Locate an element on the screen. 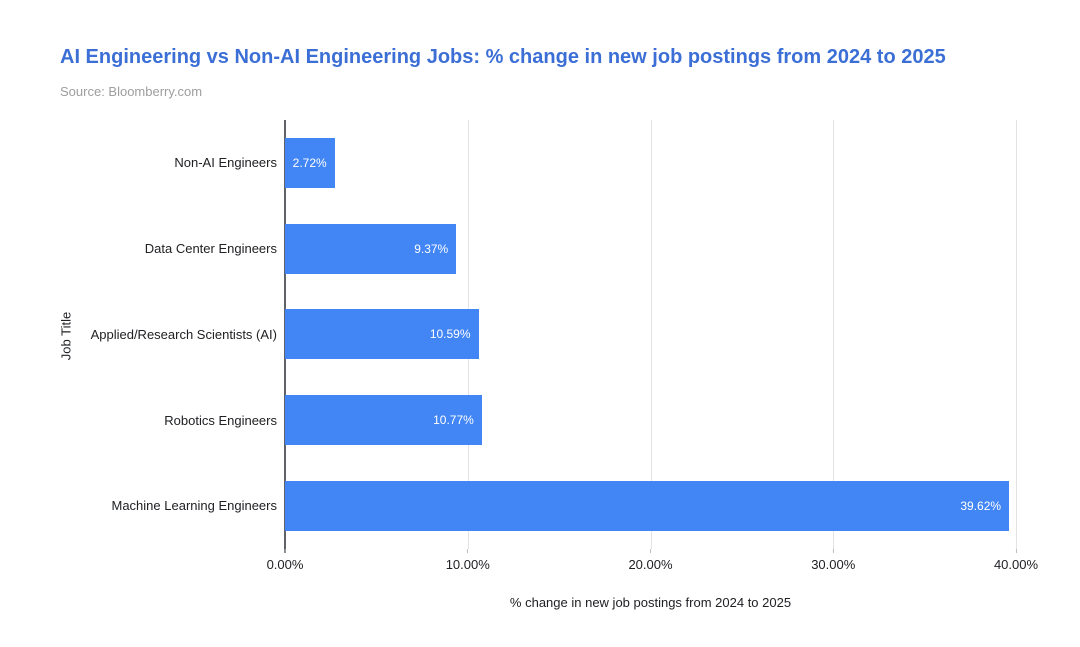 Image resolution: width=1080 pixels, height=647 pixels. bar-row: Applied/Research Scientists (AI) 10.59% is located at coordinates (553, 335).